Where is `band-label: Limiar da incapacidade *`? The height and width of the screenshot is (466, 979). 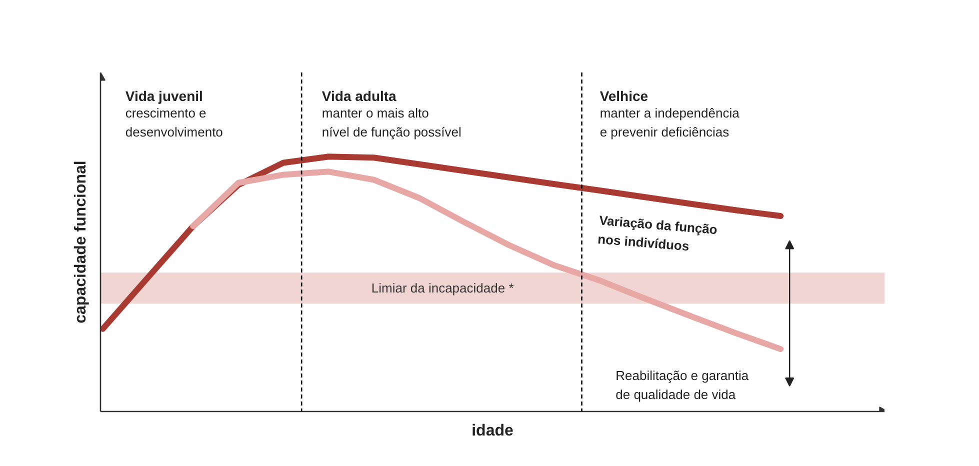
band-label: Limiar da incapacidade * is located at coordinates (442, 288).